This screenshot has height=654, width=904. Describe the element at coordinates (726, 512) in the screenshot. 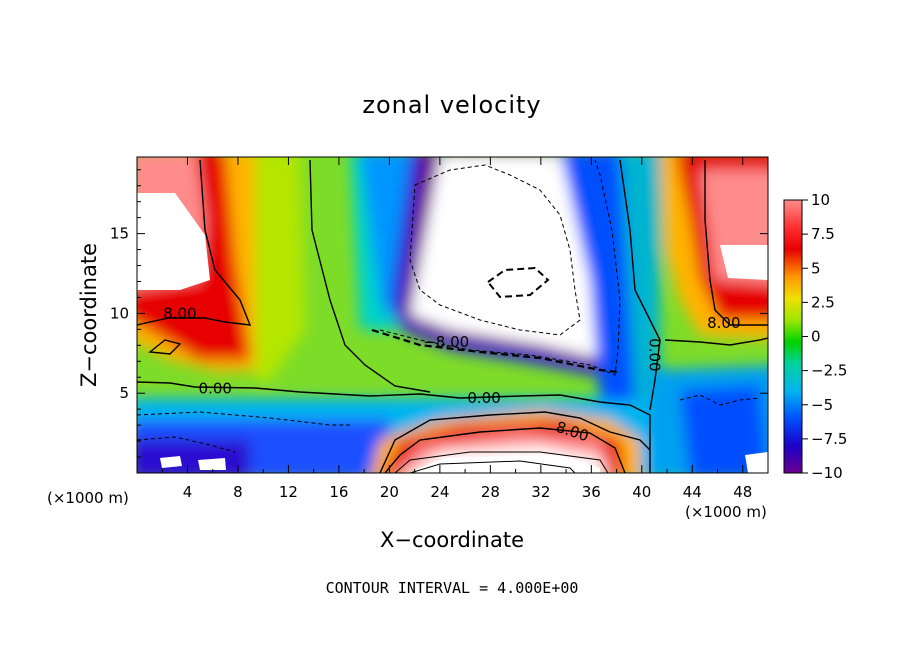

I see `x-unit-right: (×1000 m)` at that location.